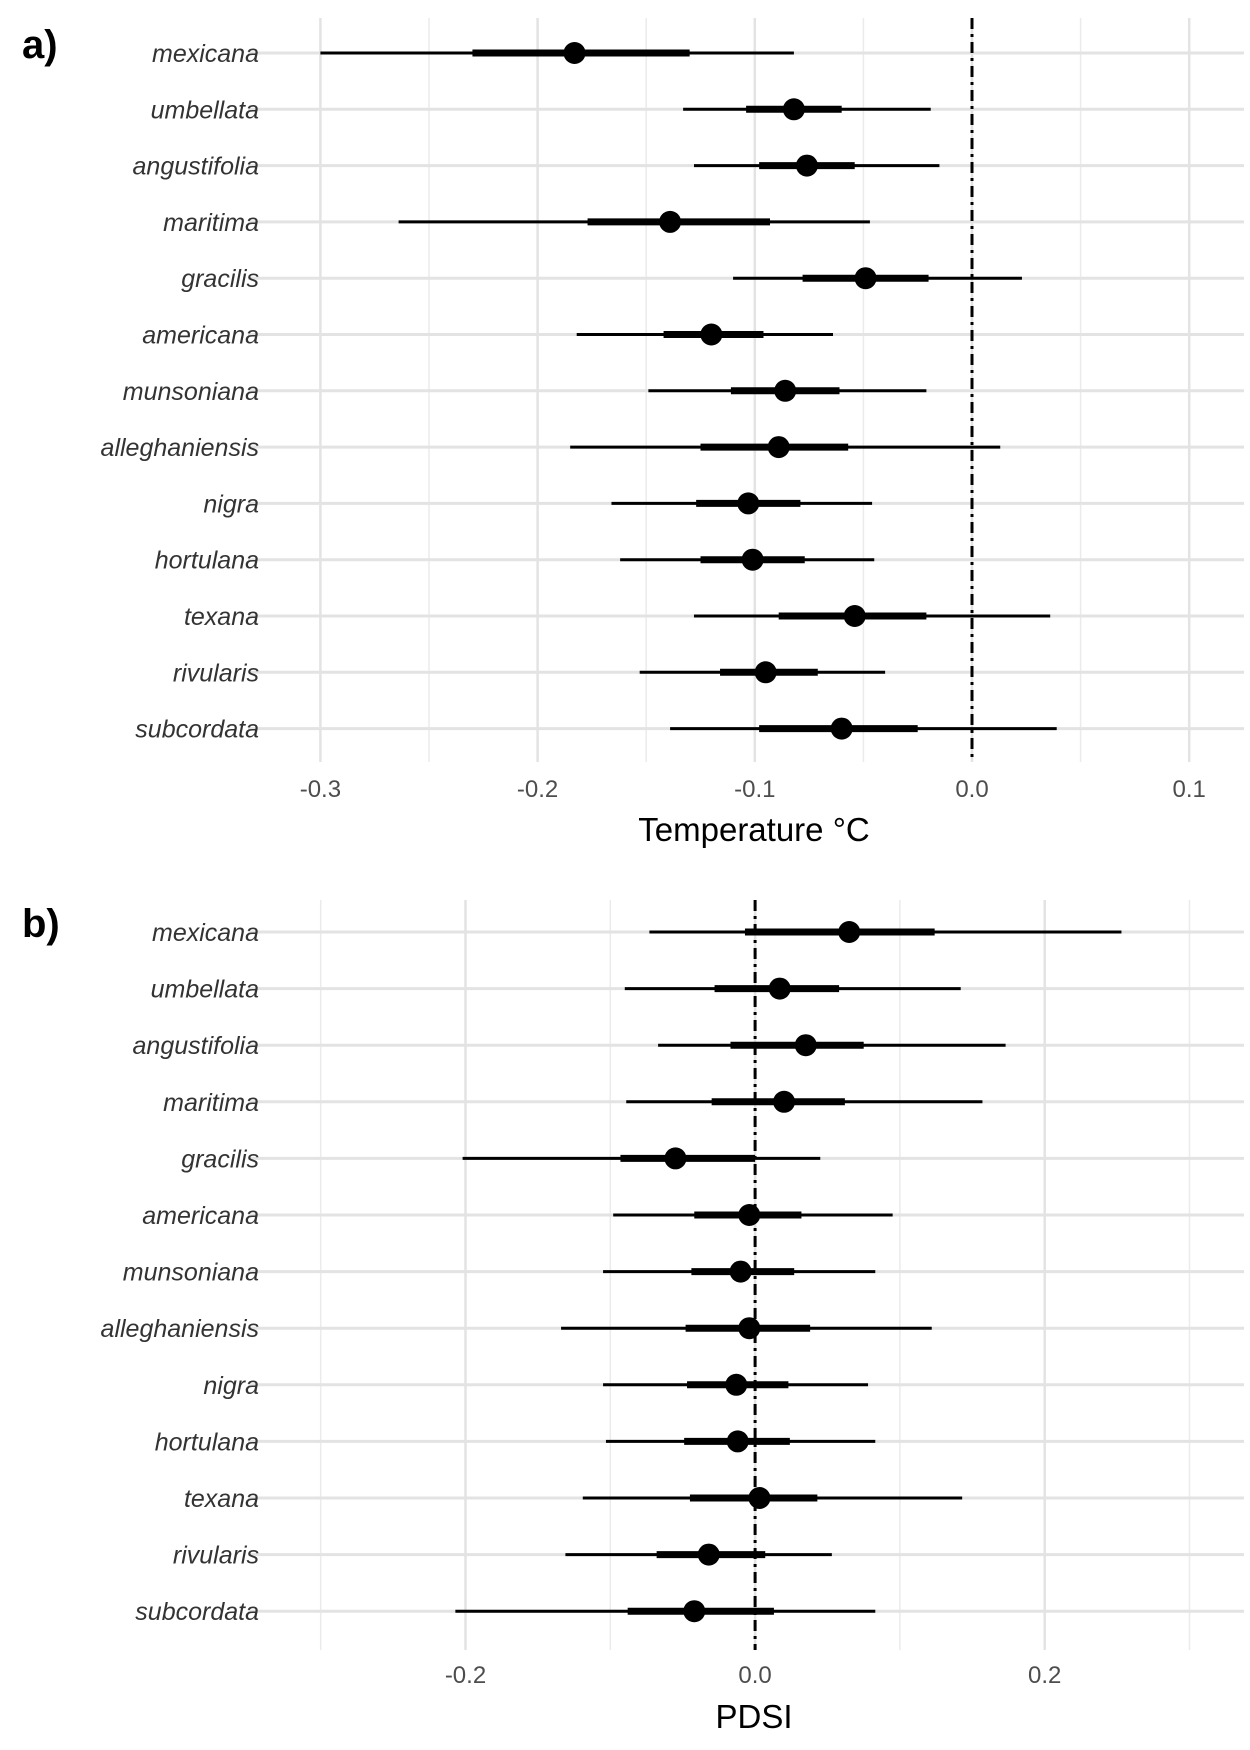 The width and height of the screenshot is (1250, 1750). What do you see at coordinates (865, 278) in the screenshot?
I see `panel-a-point-estimate-gracilis` at bounding box center [865, 278].